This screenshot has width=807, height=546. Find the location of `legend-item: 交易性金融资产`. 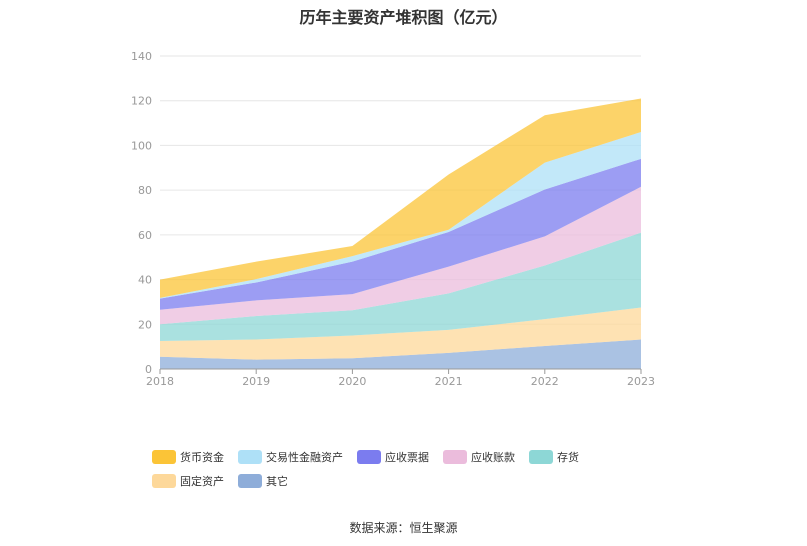

legend-item: 交易性金融资产 is located at coordinates (290, 456).